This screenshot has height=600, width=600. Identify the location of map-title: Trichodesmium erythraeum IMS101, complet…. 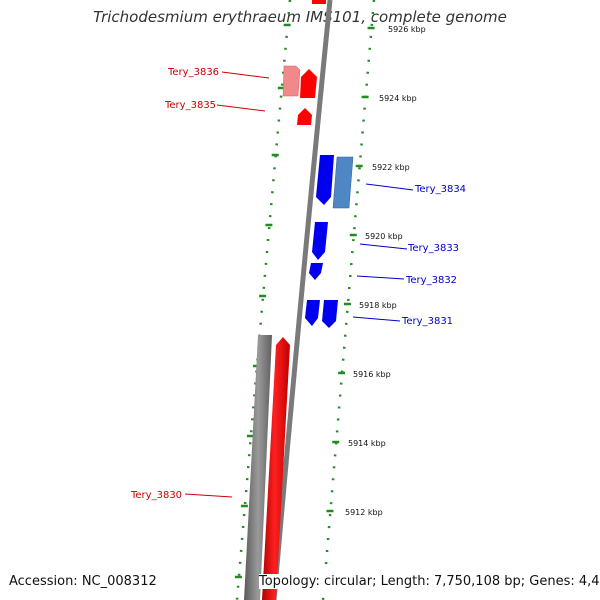
(300, 17).